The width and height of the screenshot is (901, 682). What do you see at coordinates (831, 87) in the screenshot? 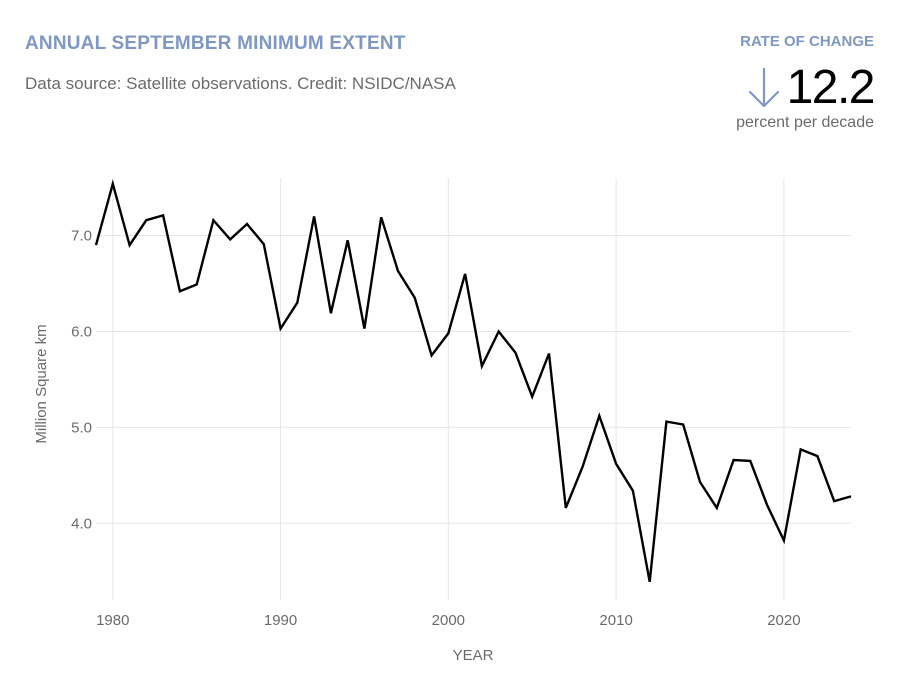
I see `rate-value: 12.2` at bounding box center [831, 87].